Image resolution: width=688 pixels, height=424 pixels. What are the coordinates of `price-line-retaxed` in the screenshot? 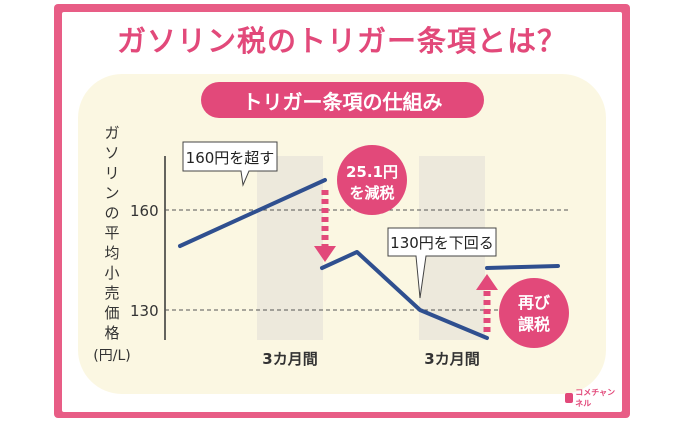 It's located at (522, 267).